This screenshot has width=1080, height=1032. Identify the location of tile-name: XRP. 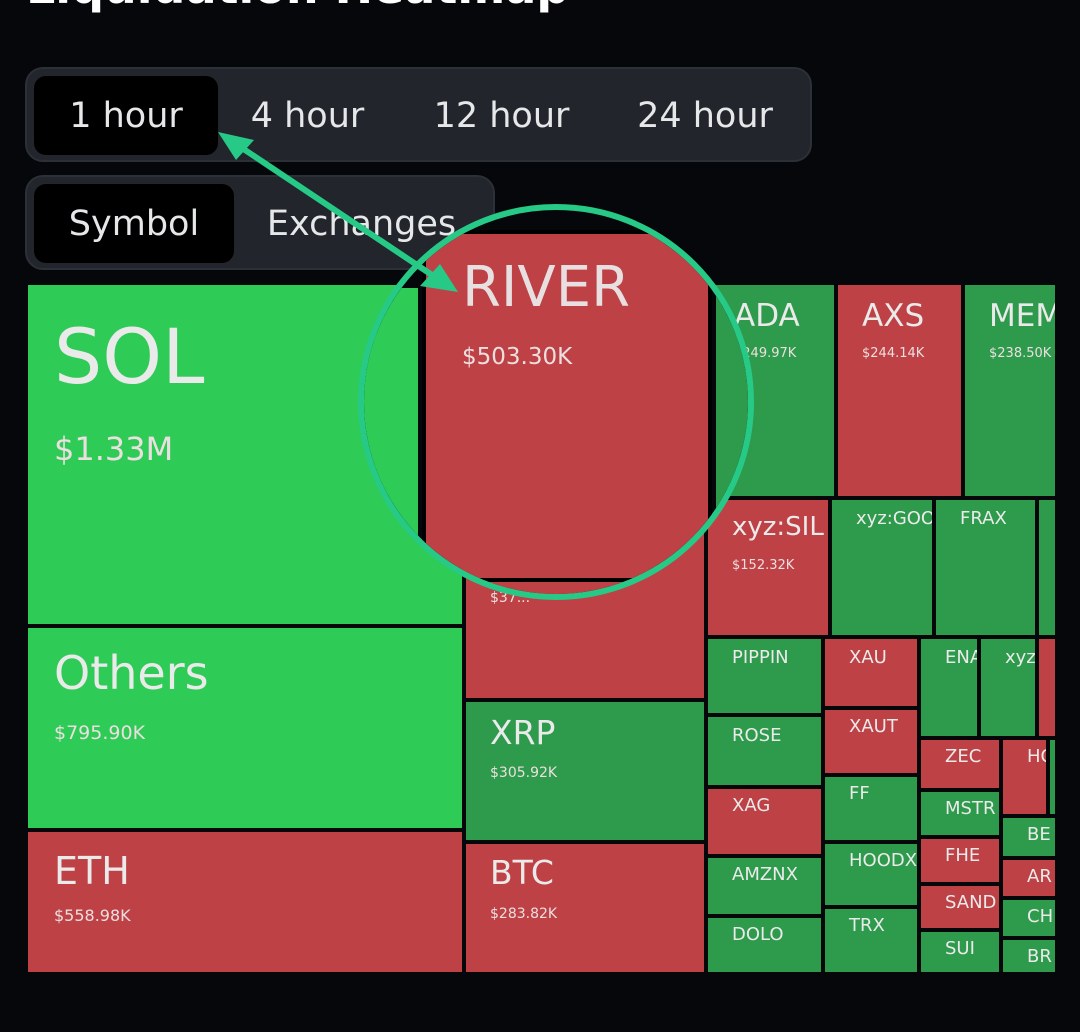
(523, 732).